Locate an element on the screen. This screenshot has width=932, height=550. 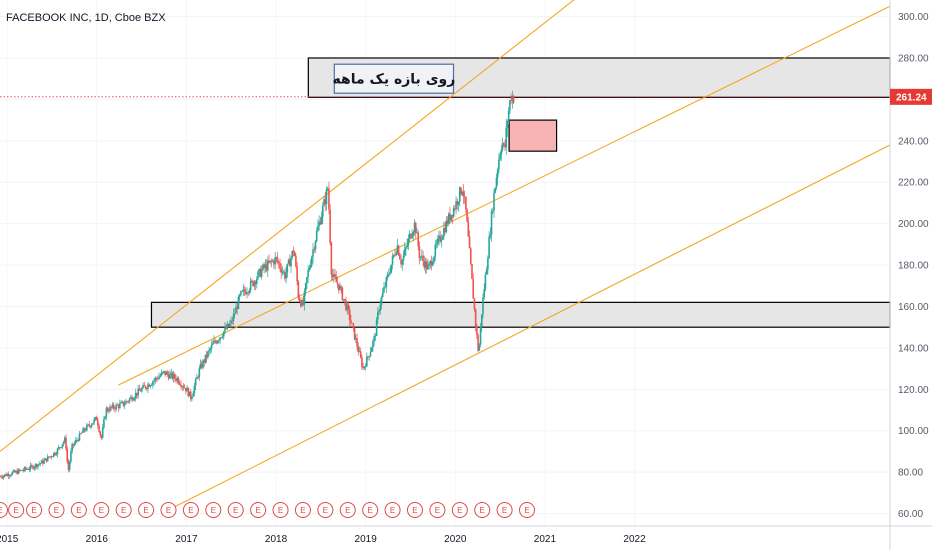
price-tick-label: 100.00 is located at coordinates (913, 431).